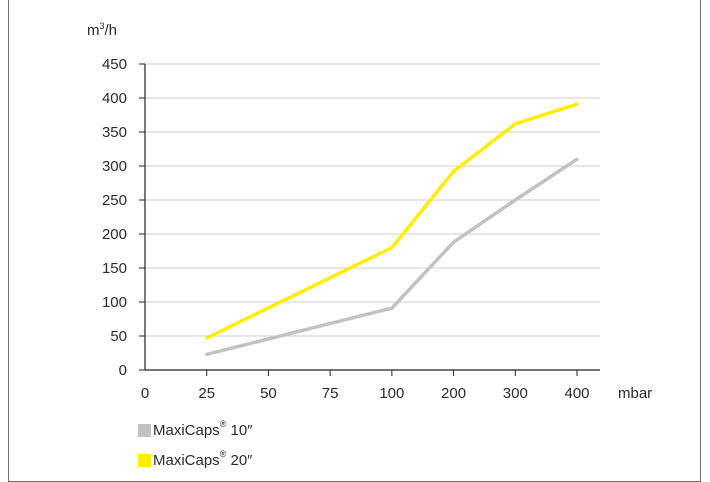  What do you see at coordinates (268, 393) in the screenshot?
I see `x-tick-label-50: 50` at bounding box center [268, 393].